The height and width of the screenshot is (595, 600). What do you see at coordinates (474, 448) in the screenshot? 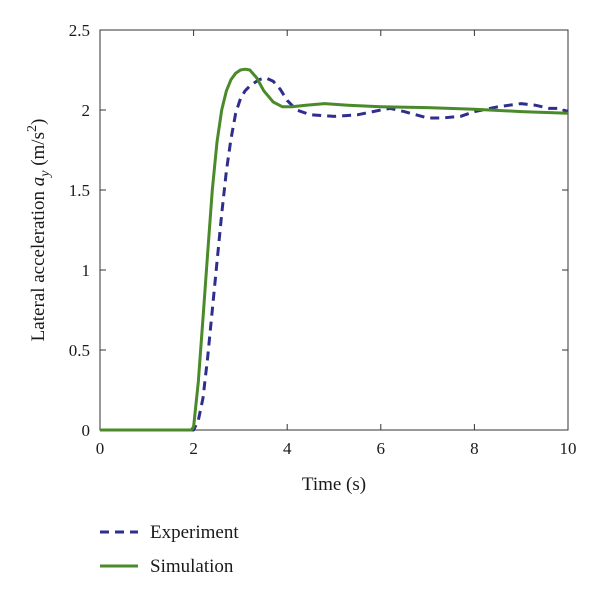
I see `x-tick-label: 8` at bounding box center [474, 448].